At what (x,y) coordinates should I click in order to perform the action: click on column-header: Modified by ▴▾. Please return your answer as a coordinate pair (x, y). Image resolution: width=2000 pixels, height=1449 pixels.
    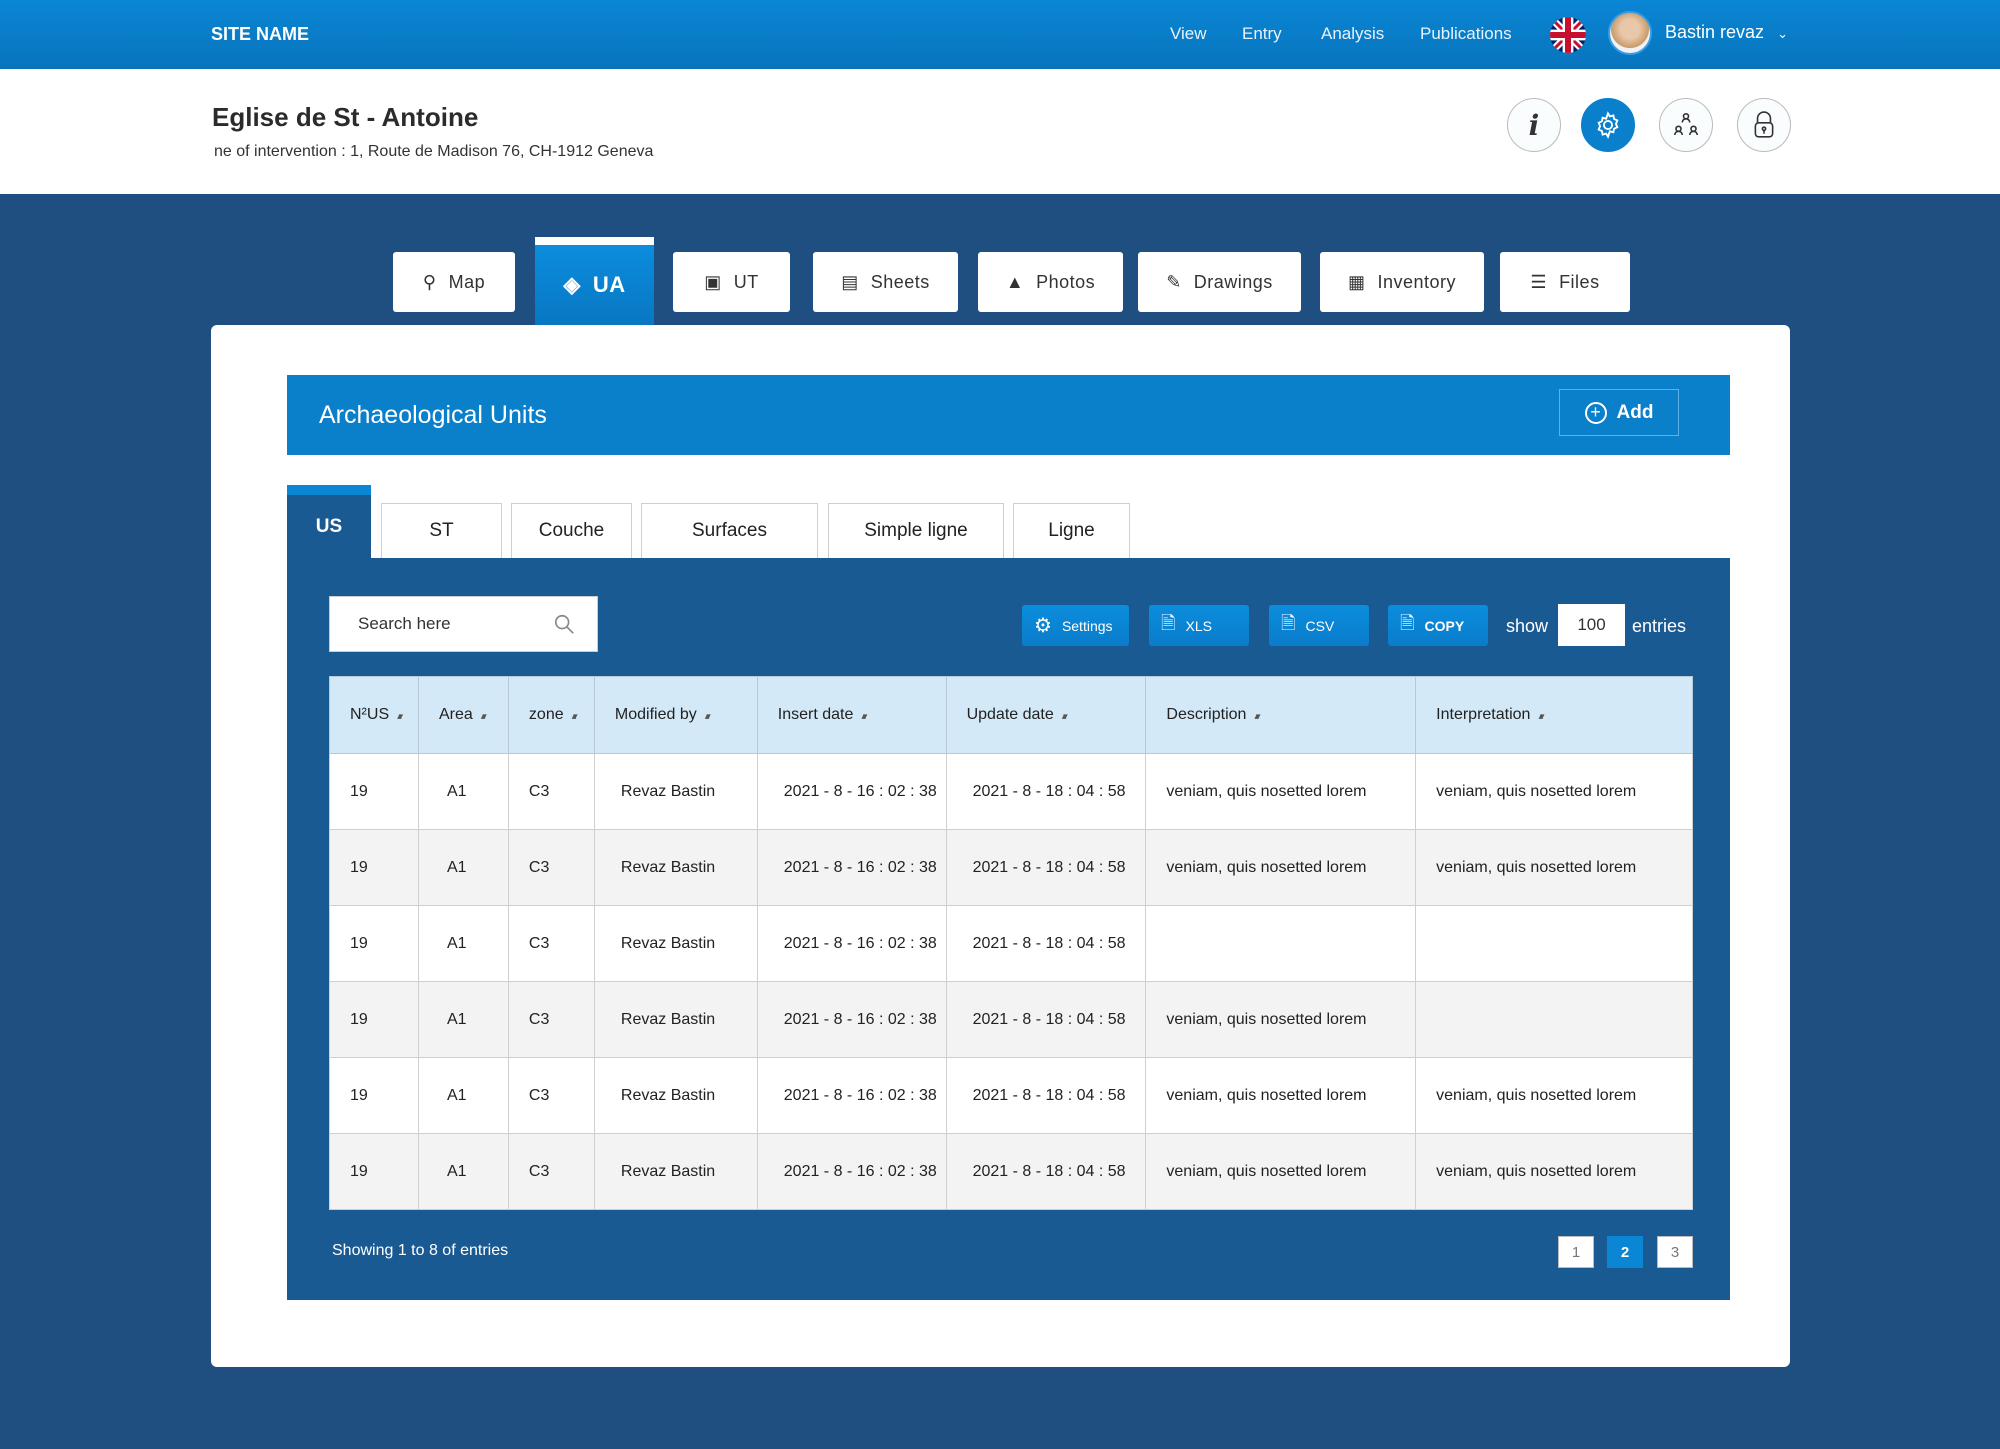
    Looking at the image, I should click on (675, 715).